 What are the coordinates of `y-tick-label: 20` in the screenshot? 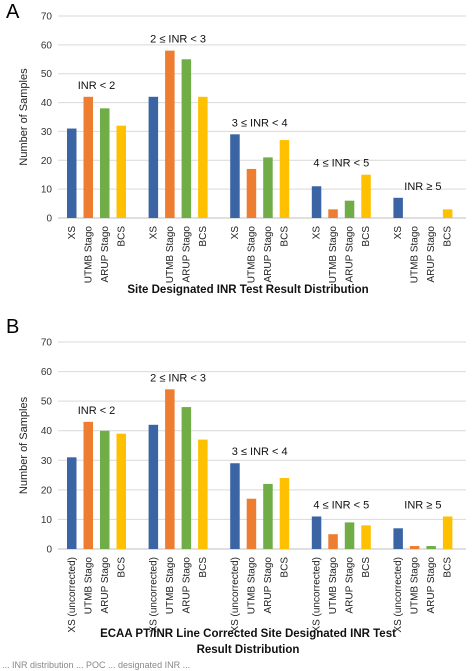 It's located at (47, 161).